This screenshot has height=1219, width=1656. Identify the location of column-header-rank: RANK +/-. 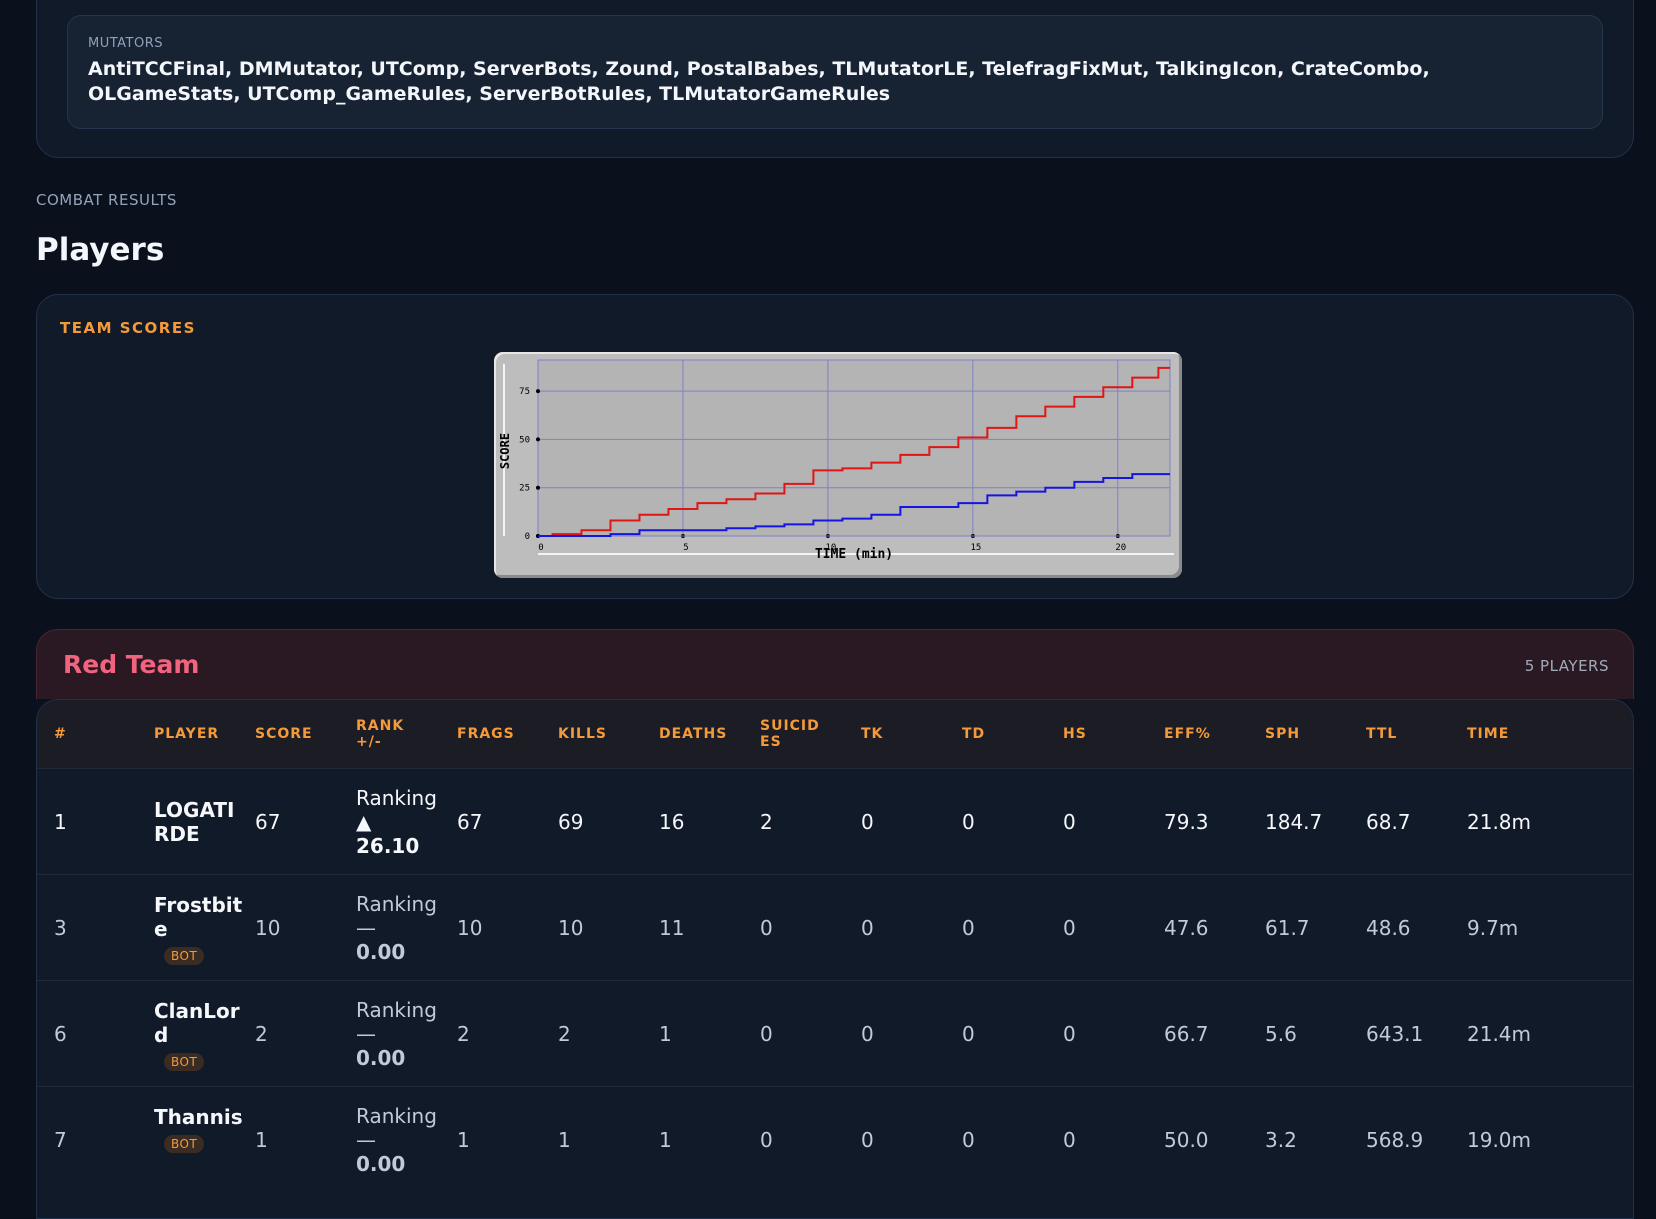
(380, 734).